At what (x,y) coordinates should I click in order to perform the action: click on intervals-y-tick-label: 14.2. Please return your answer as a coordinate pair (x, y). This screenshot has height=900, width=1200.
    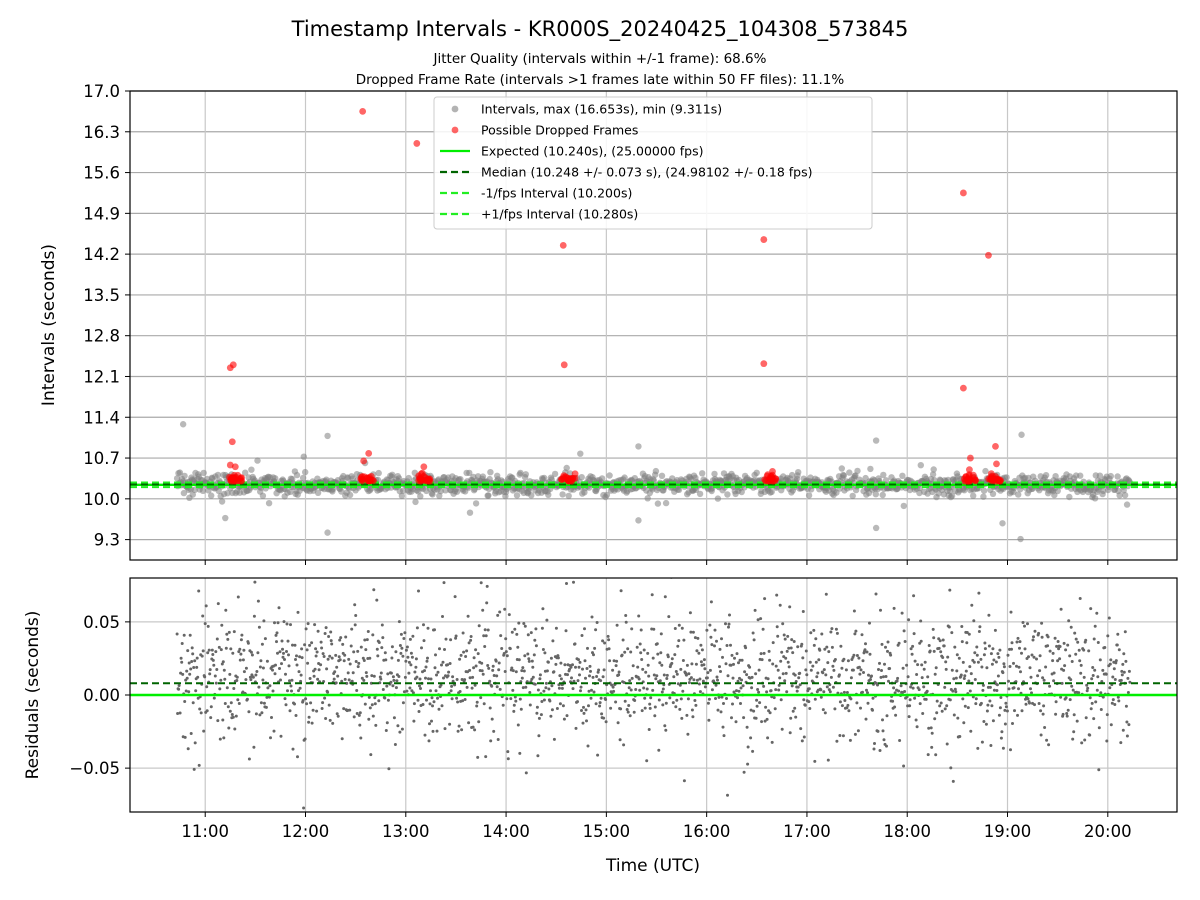
    Looking at the image, I should click on (101, 254).